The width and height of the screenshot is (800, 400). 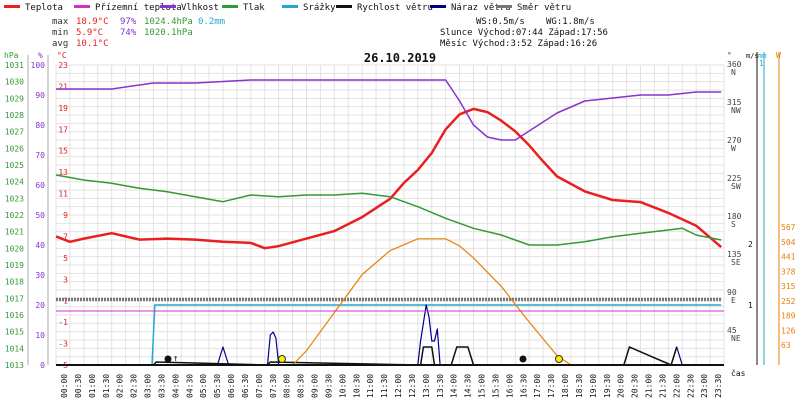 I want to click on legend-label-0: Teplota, so click(x=44, y=8).